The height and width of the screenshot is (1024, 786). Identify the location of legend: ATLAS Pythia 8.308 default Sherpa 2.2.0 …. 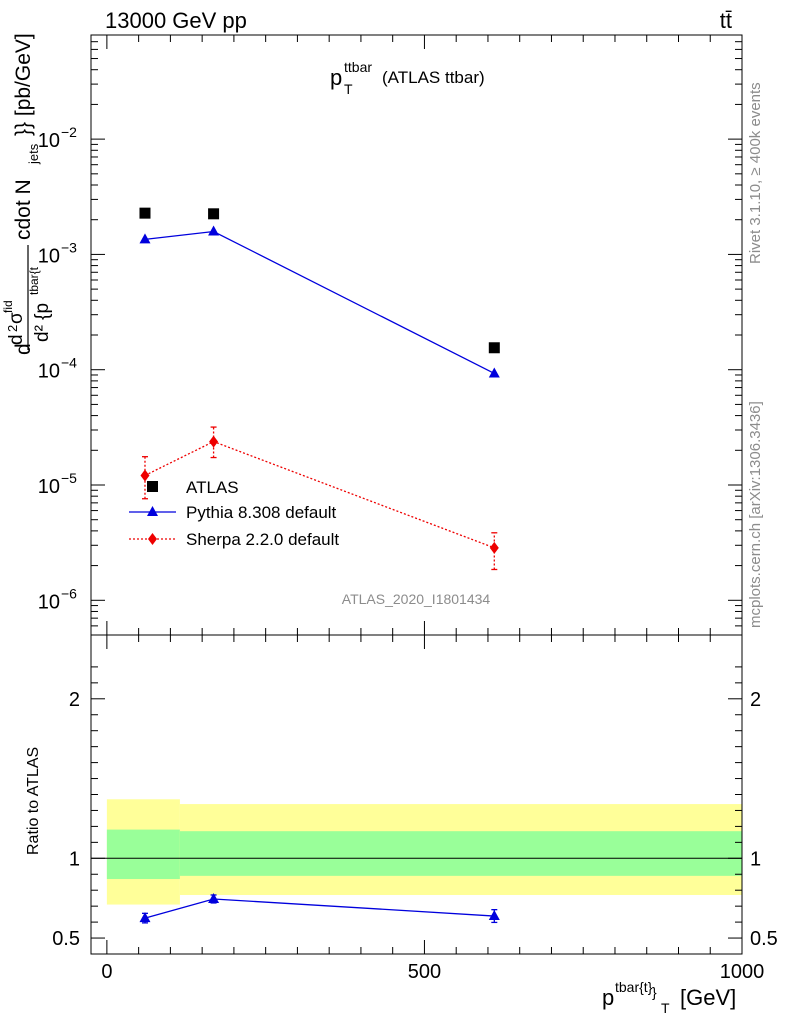
(234, 513).